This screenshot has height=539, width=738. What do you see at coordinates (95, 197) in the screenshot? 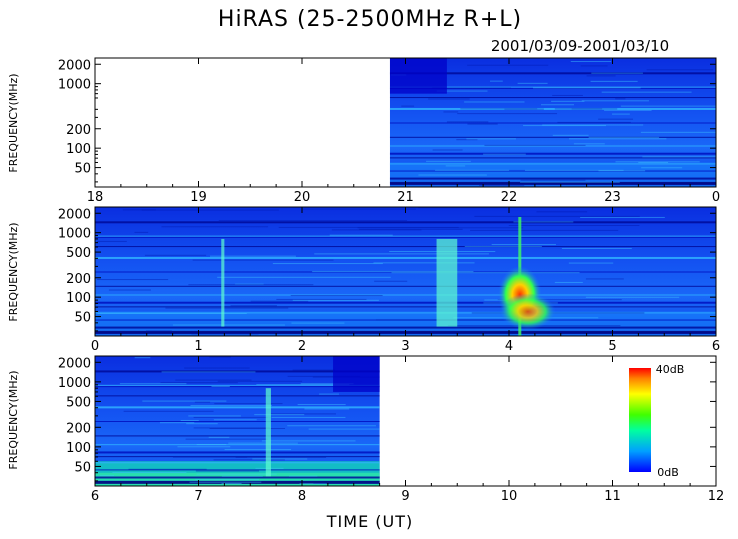
I see `x-tick-label: 18` at bounding box center [95, 197].